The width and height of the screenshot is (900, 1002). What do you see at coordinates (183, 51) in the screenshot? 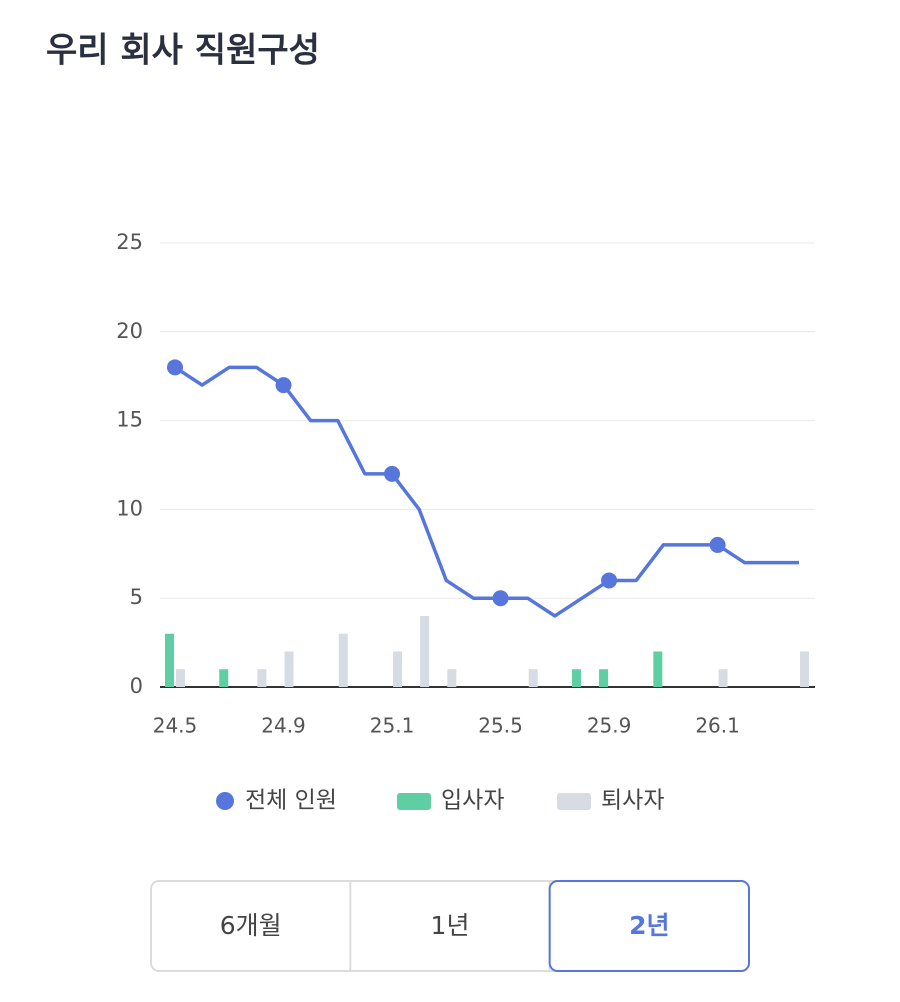
I see `page-title: 우리 회사 직원구성` at bounding box center [183, 51].